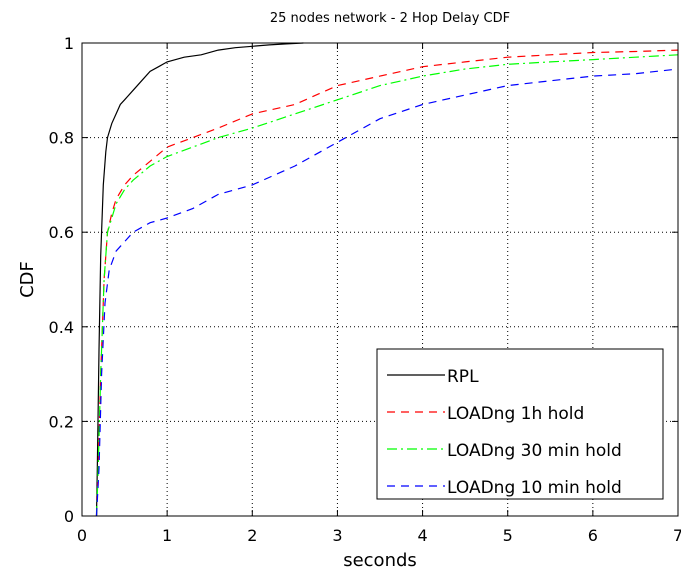 The image size is (681, 574). I want to click on x-tick-label: 6, so click(593, 535).